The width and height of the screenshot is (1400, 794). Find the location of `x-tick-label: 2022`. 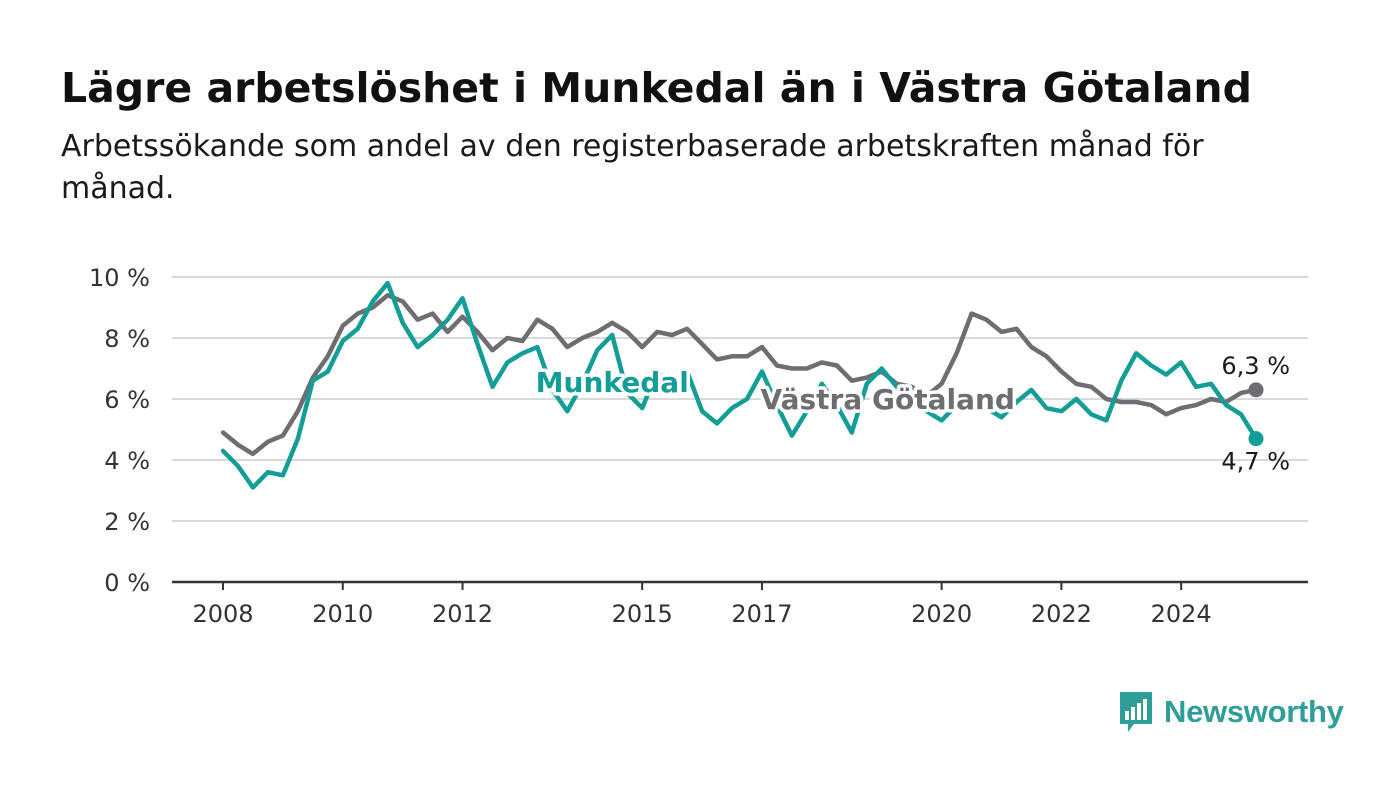

x-tick-label: 2022 is located at coordinates (1061, 614).